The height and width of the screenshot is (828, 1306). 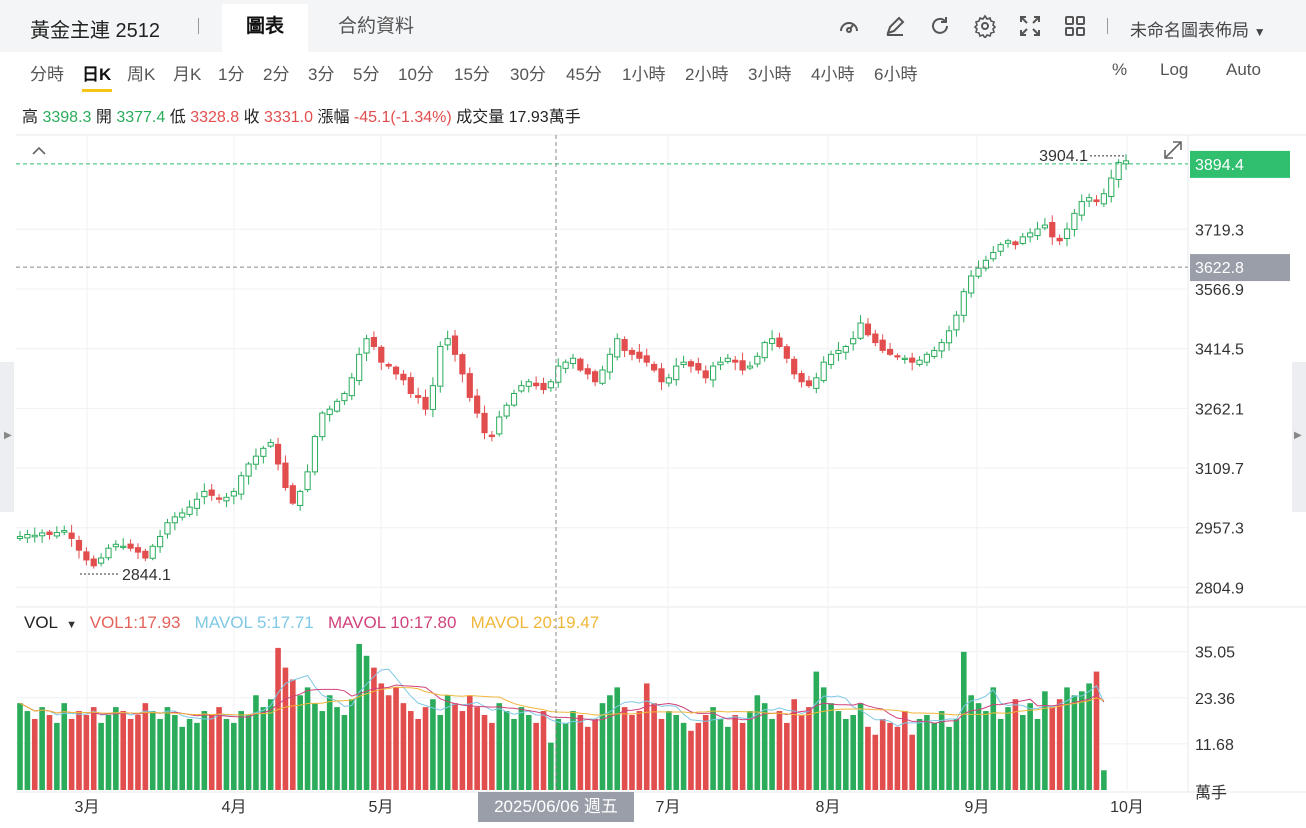 I want to click on mavol10-value: 10:17.80, so click(x=423, y=622).